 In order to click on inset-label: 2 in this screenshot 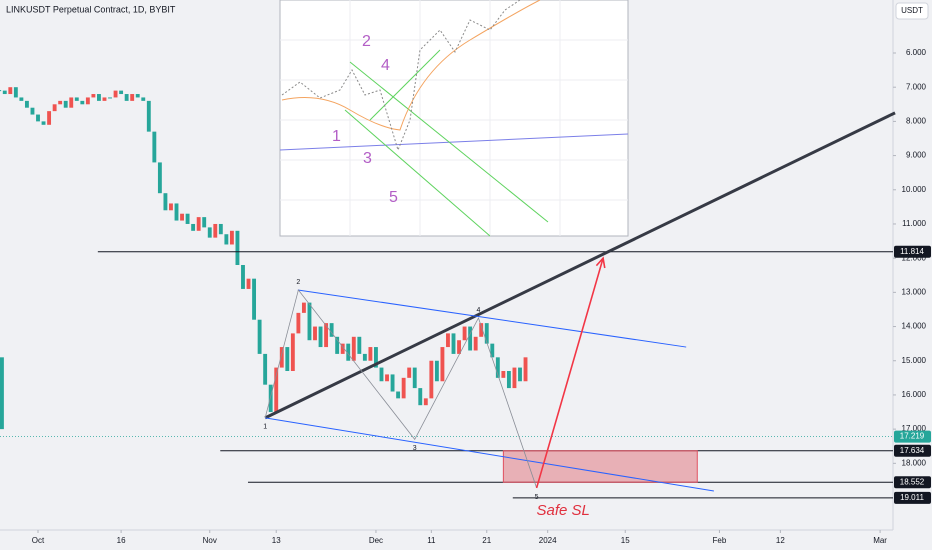, I will do `click(366, 41)`.